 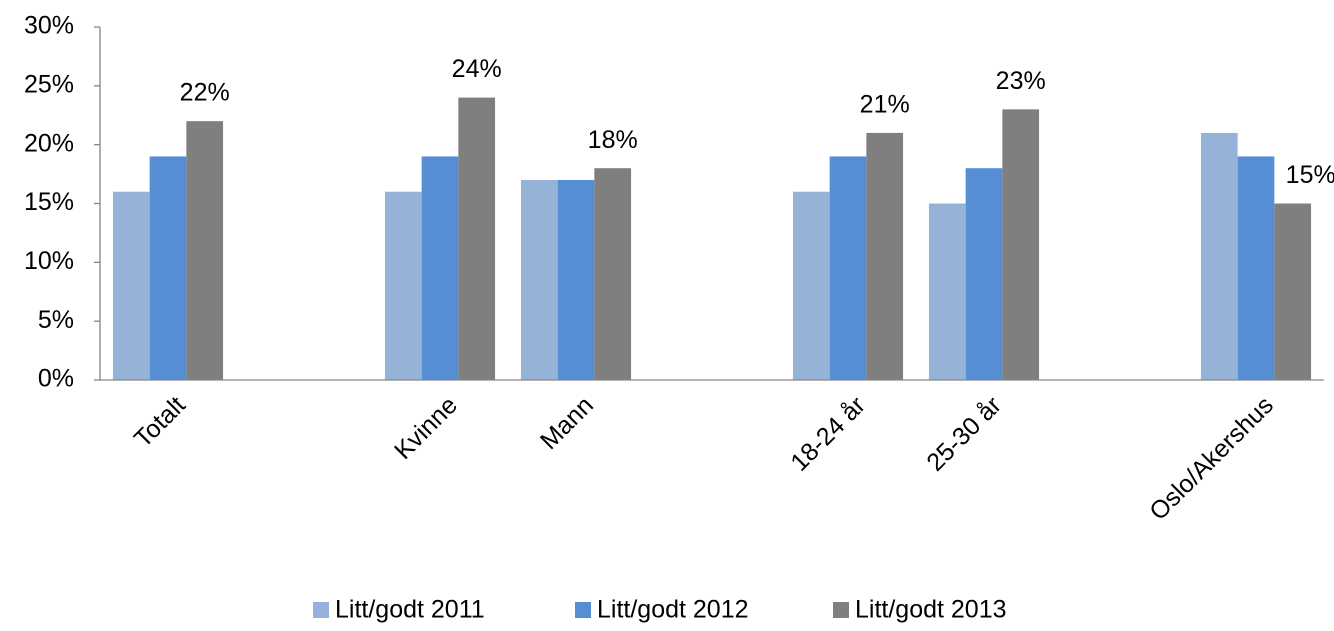 I want to click on y-tick-label: 25%, so click(x=49, y=84).